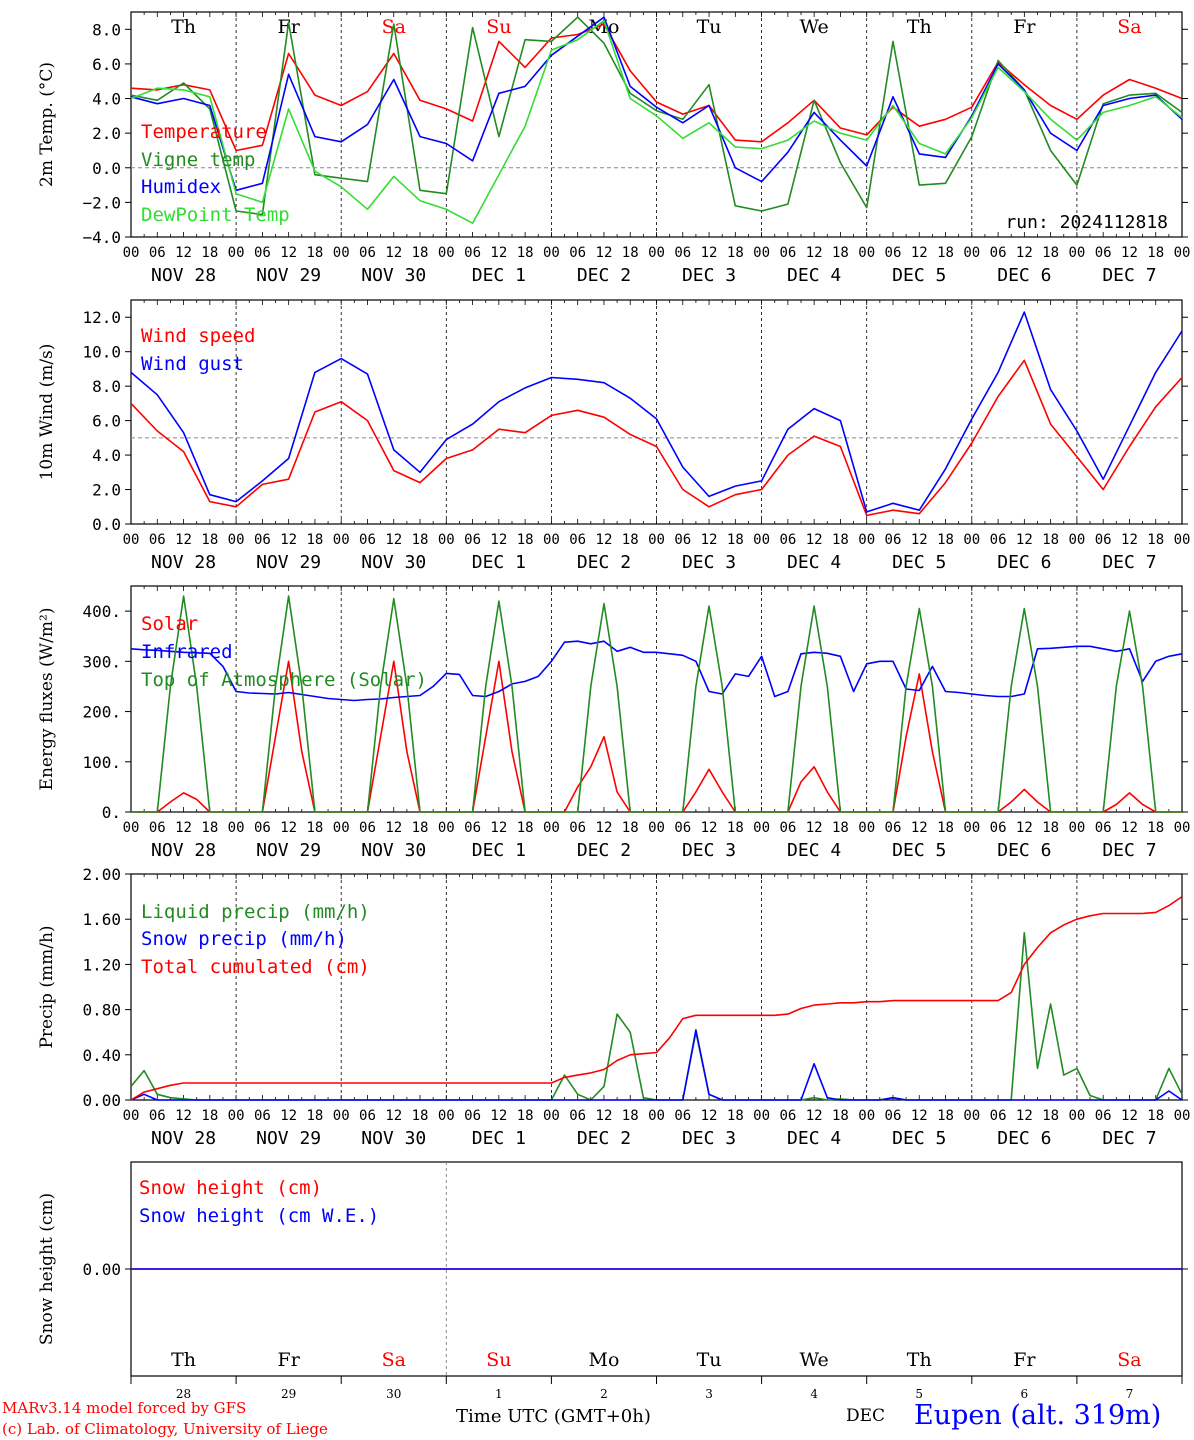 The image size is (1194, 1440). Describe the element at coordinates (101, 919) in the screenshot. I see `y-tick-label: 1.60` at that location.